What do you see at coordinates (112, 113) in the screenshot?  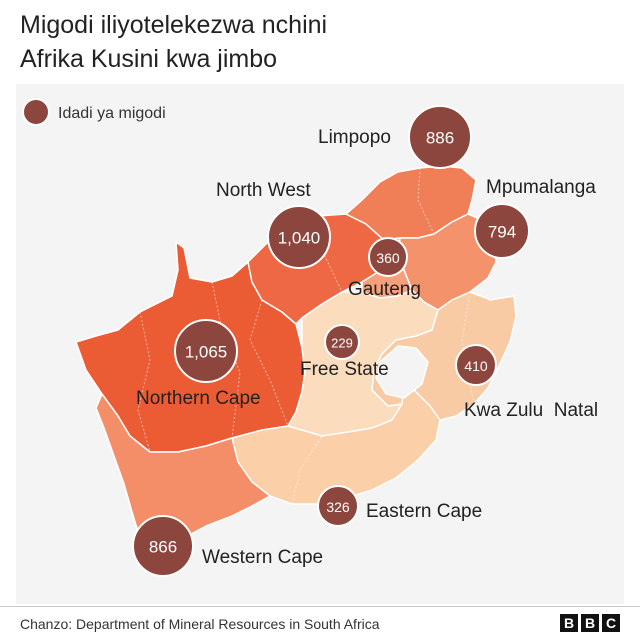 I see `legend-label: Idadi ya migodi` at bounding box center [112, 113].